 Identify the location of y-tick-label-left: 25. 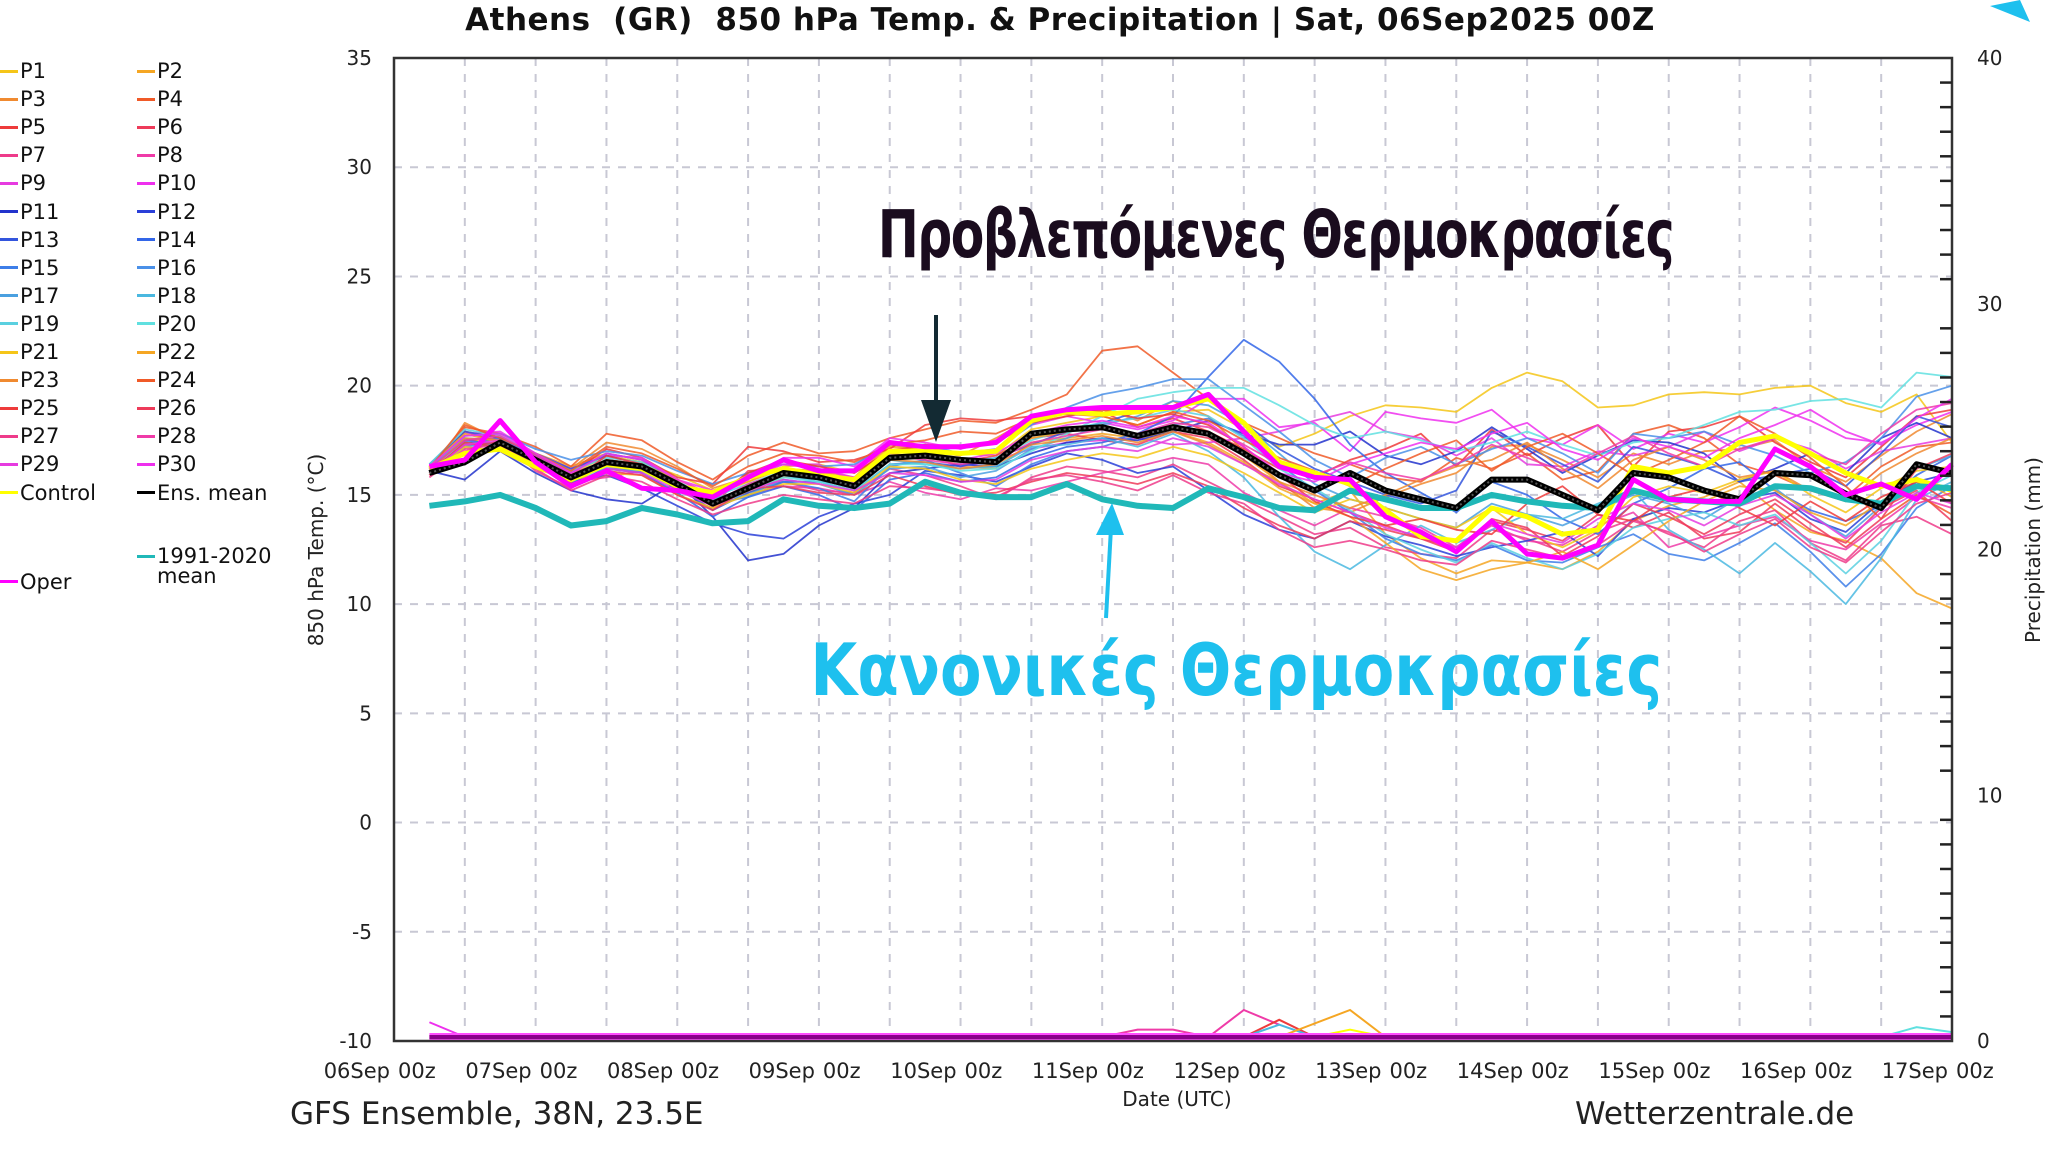
(359, 276).